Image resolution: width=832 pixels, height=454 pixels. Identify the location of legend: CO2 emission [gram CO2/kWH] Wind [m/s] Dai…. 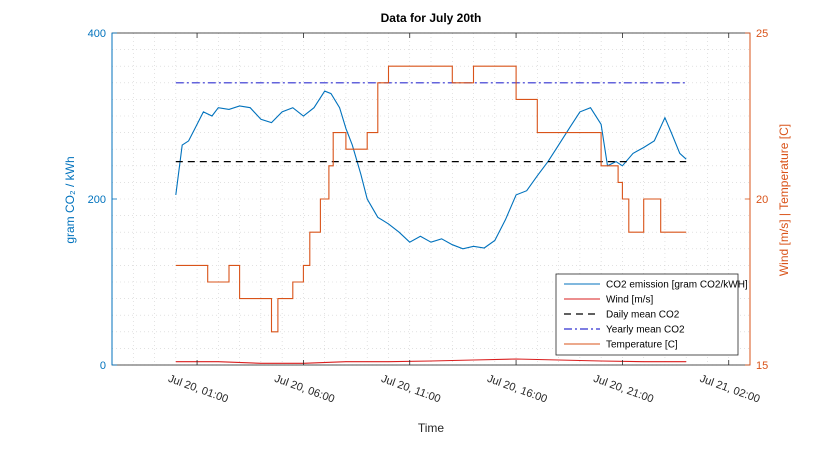
(651, 314).